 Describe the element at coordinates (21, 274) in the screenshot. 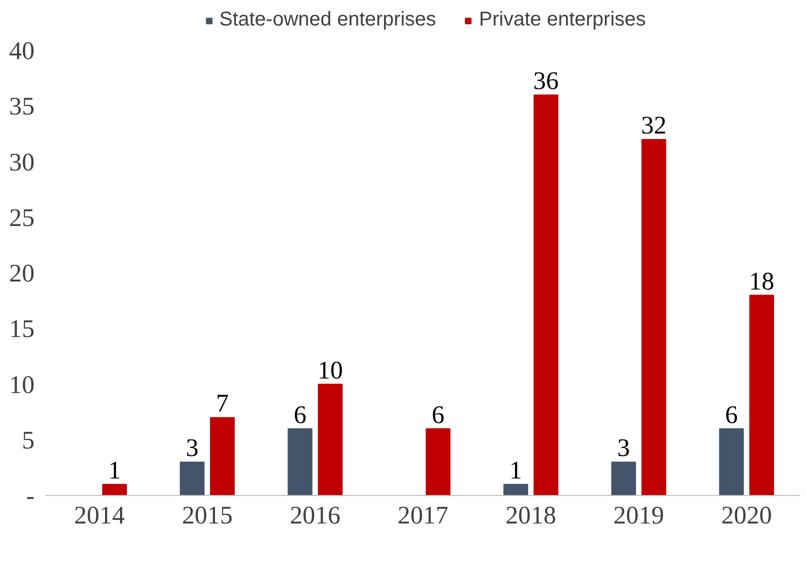

I see `y-tick-label: 20` at that location.